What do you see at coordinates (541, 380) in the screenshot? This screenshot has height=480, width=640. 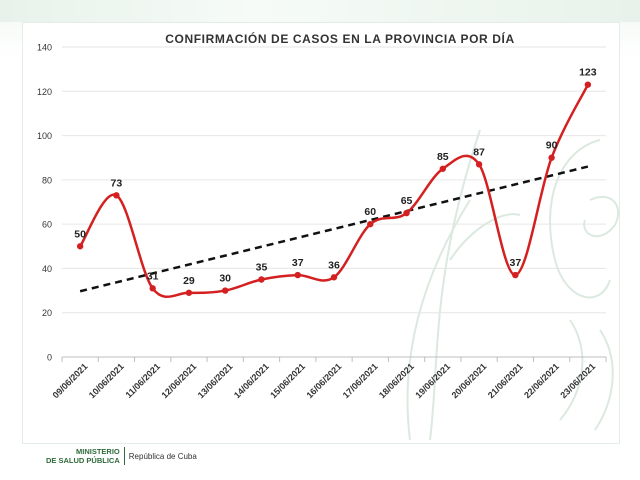 I see `x-tick-label: 22/06/2021` at bounding box center [541, 380].